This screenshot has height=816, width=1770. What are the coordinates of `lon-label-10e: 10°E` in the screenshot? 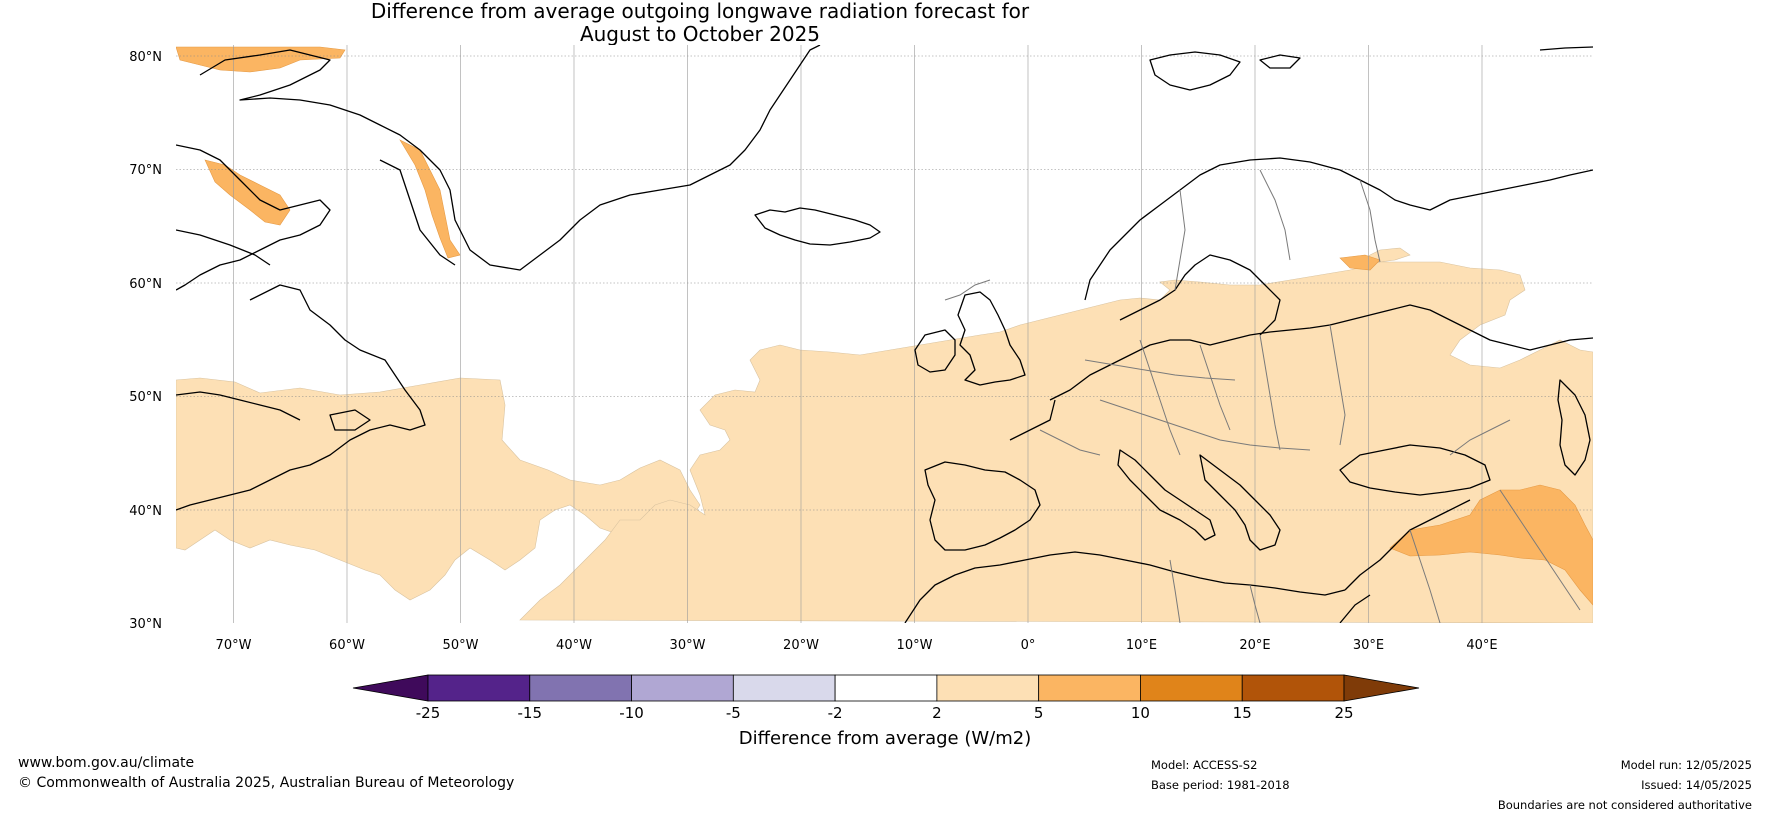 It's located at (1141, 645).